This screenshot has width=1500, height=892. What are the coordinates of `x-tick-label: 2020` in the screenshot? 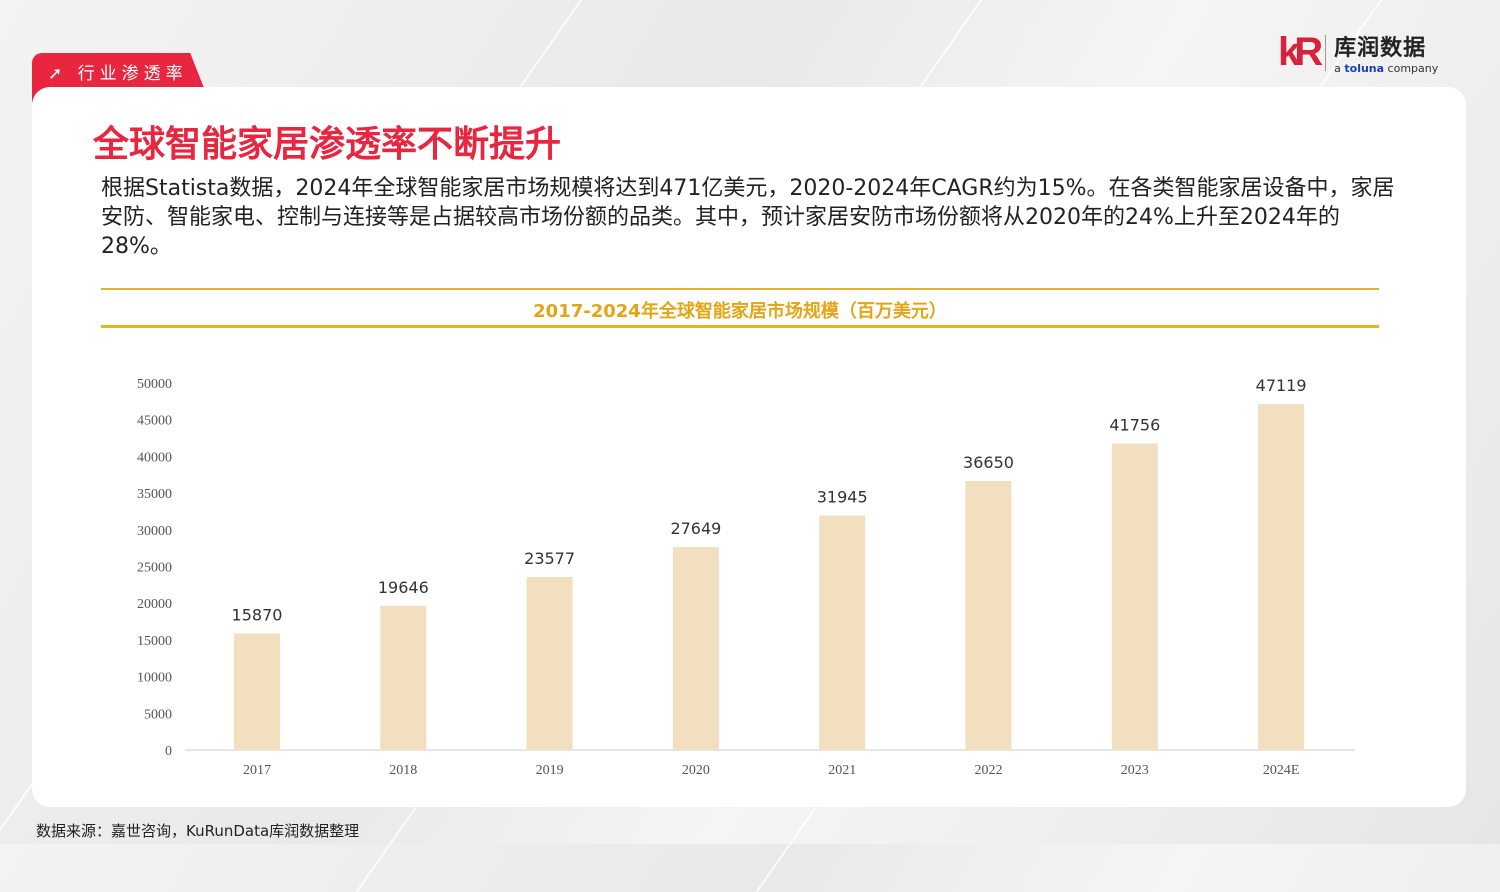 It's located at (696, 770).